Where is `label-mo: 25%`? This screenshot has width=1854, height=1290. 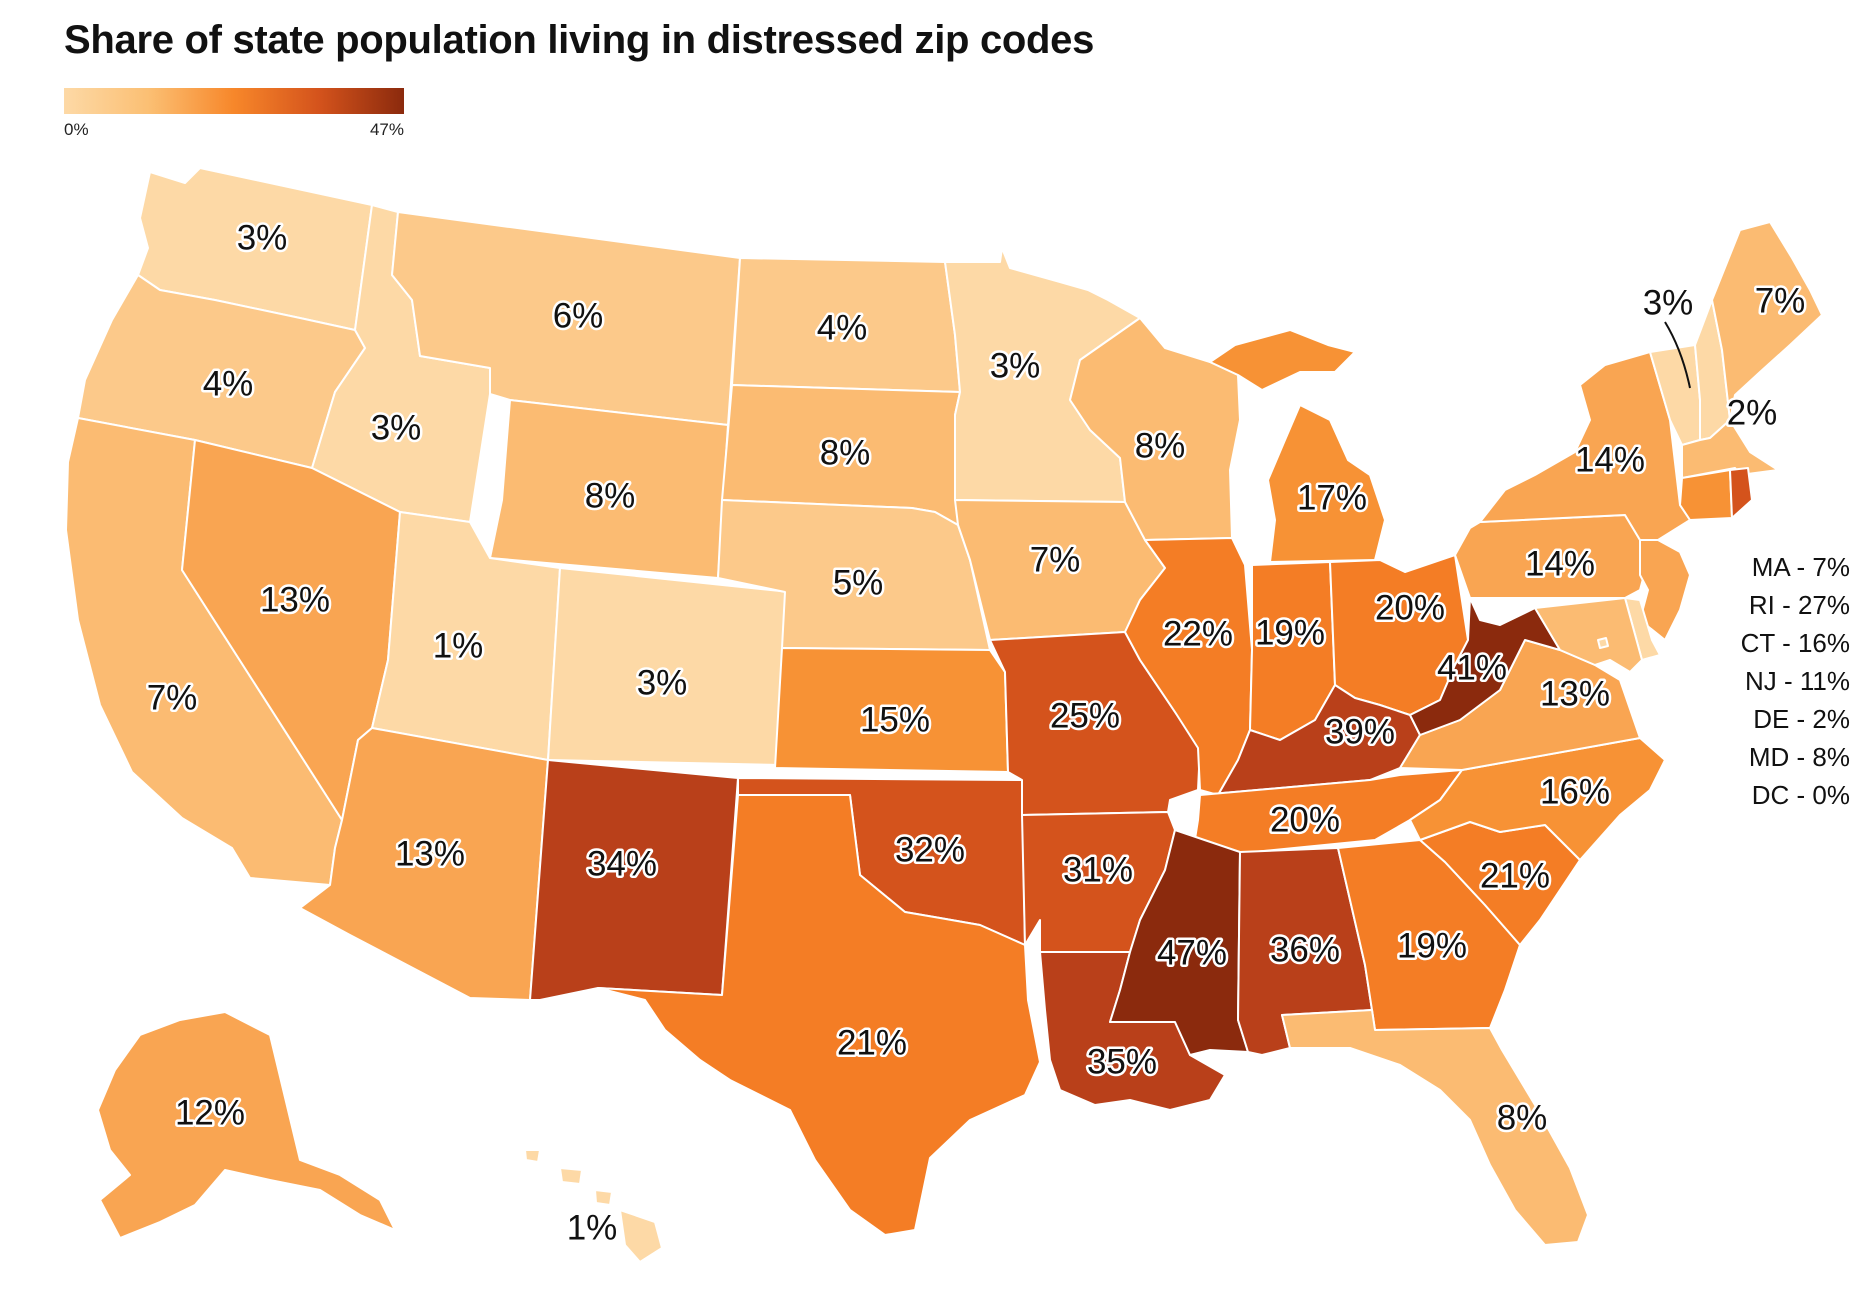
label-mo: 25% is located at coordinates (1085, 715).